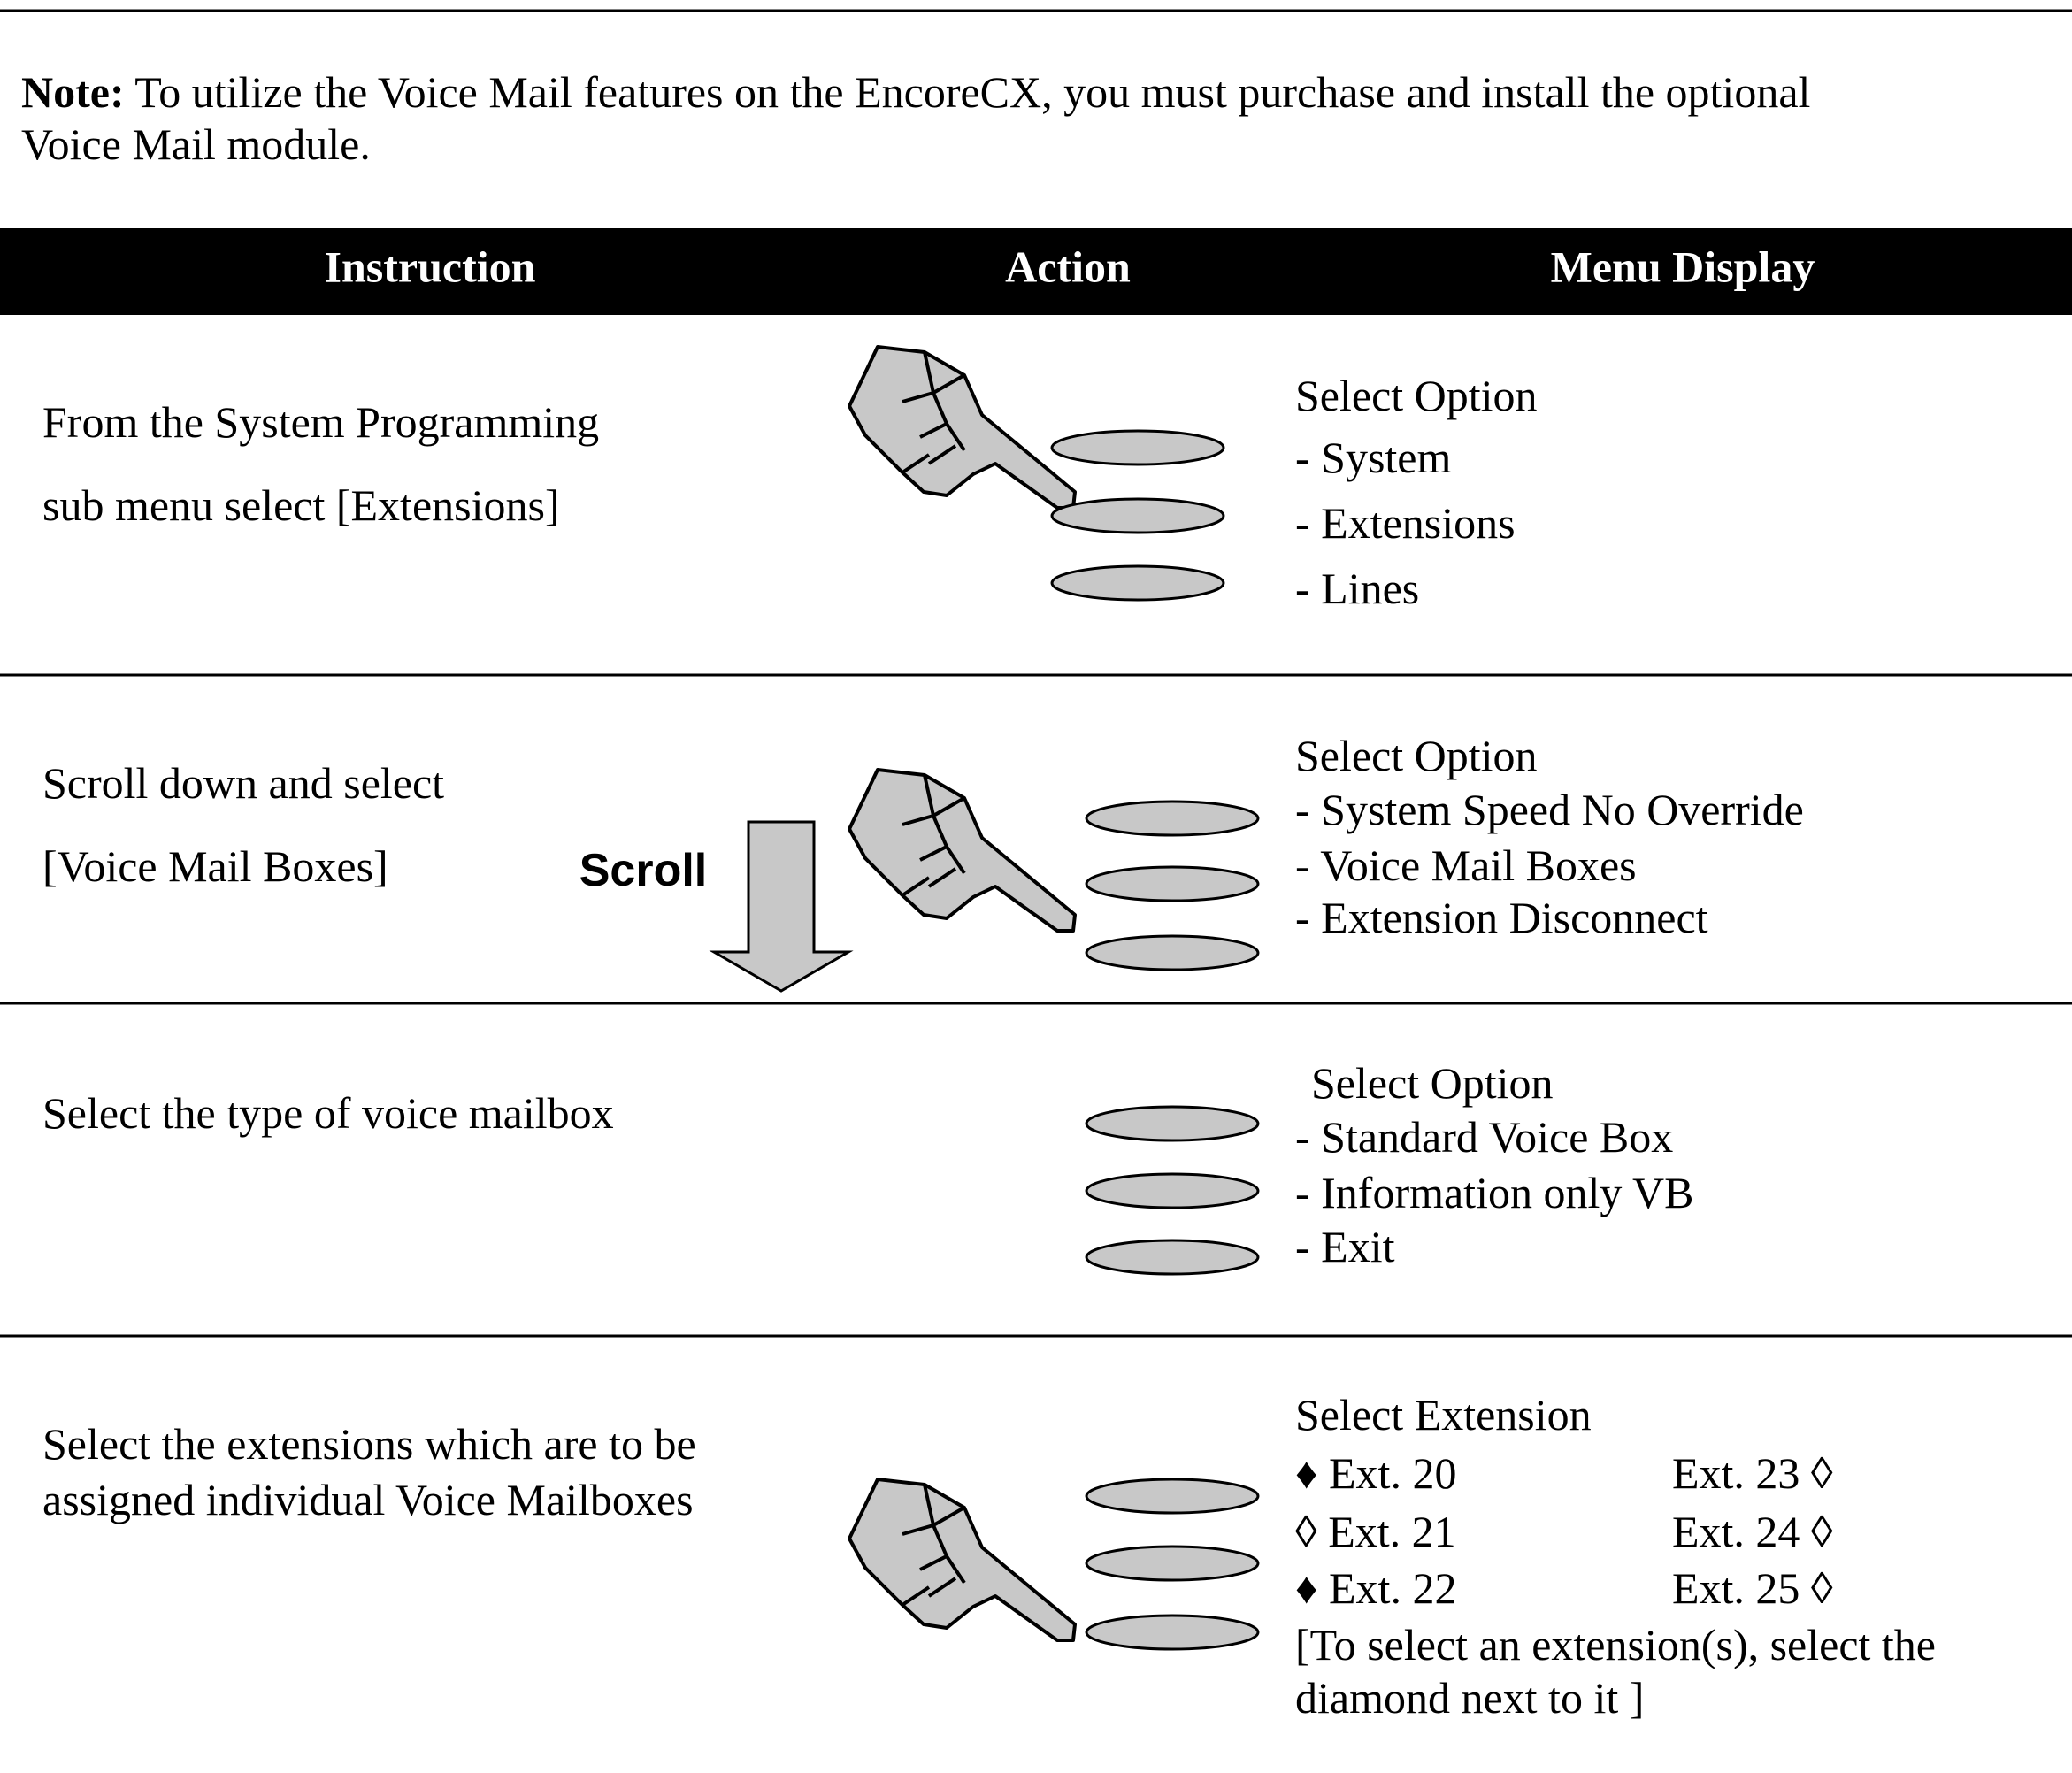  What do you see at coordinates (320, 422) in the screenshot?
I see `instruction: From the System Programming` at bounding box center [320, 422].